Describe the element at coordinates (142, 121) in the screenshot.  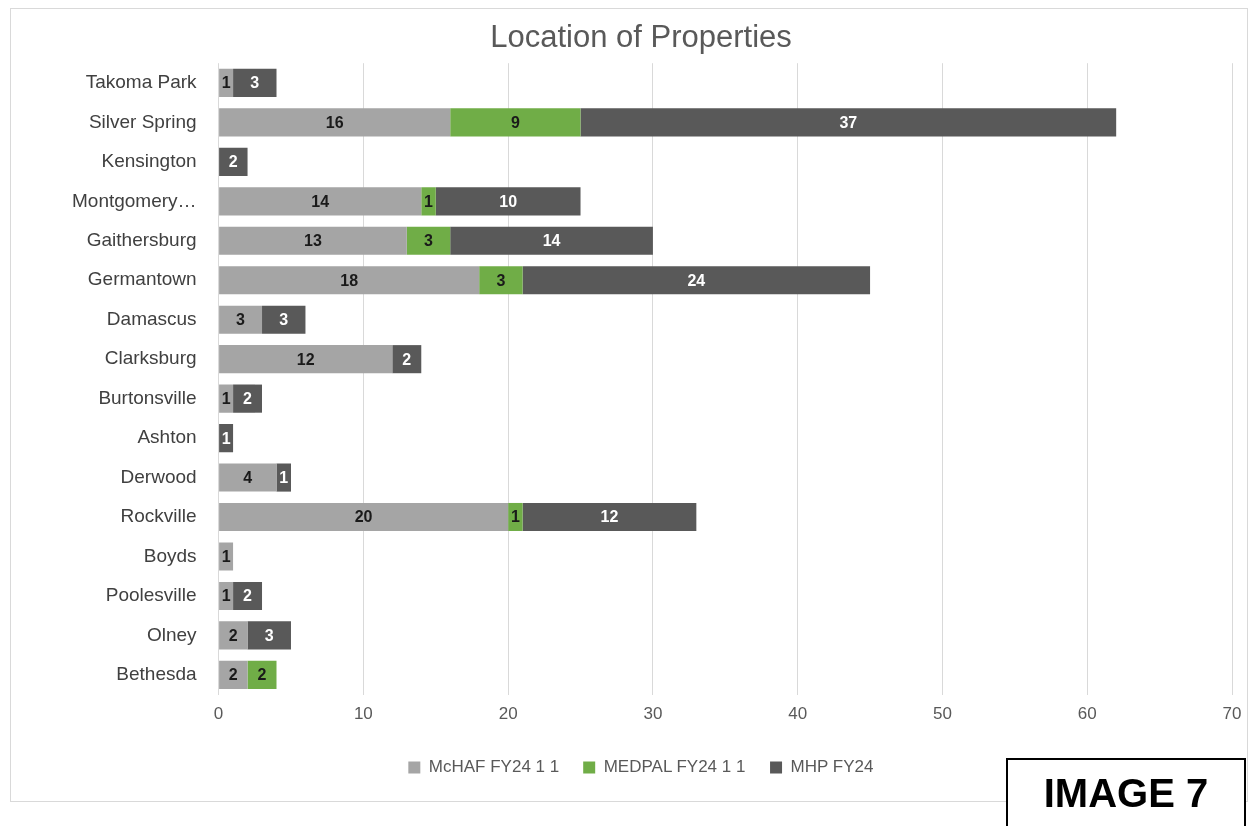
I see `y-tick-label: Silver Spring` at that location.